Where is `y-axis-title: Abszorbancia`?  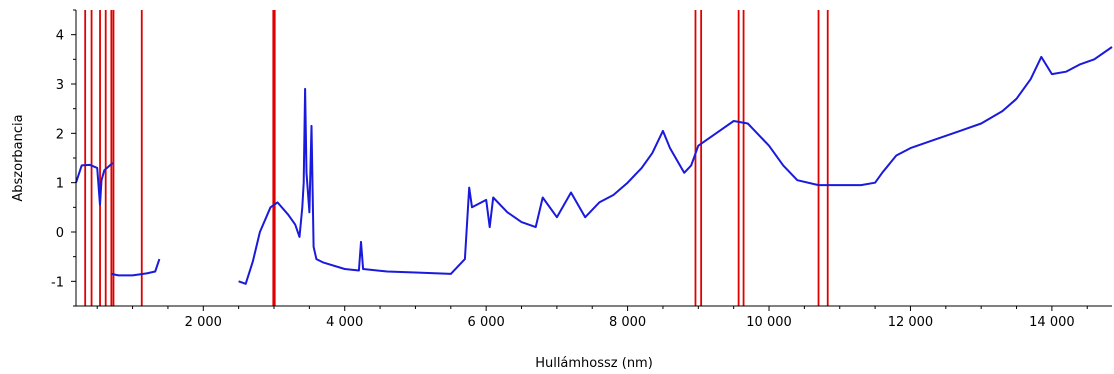 y-axis-title: Abszorbancia is located at coordinates (18, 157).